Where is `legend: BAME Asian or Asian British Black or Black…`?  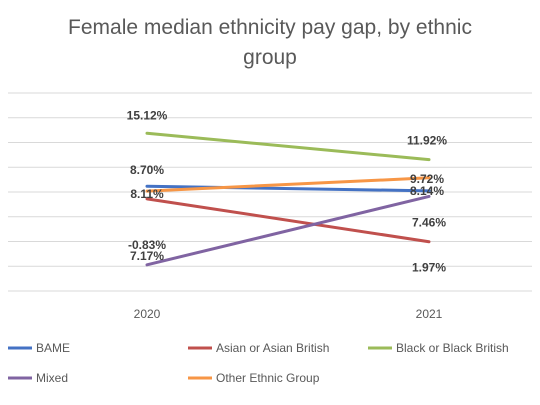 legend: BAME Asian or Asian British Black or Black… is located at coordinates (258, 363).